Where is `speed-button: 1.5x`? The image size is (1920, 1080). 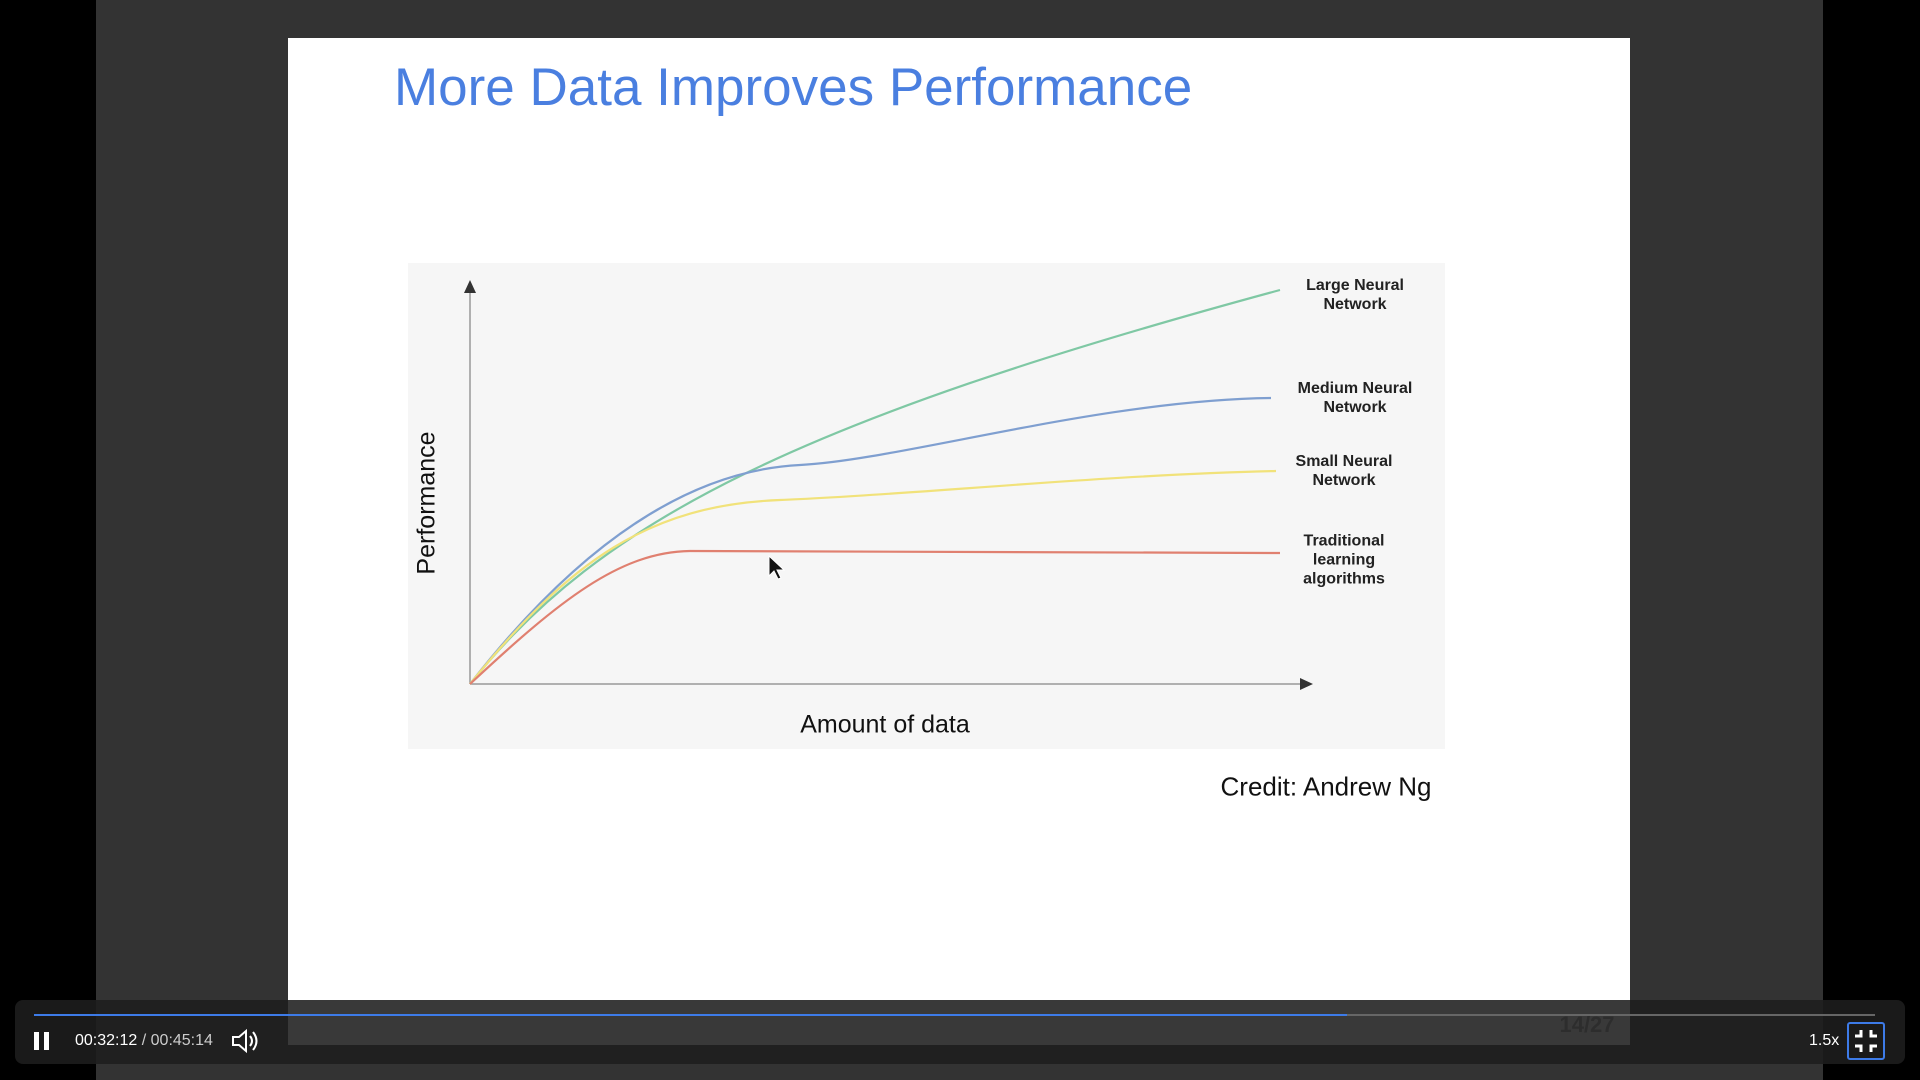
speed-button: 1.5x is located at coordinates (1824, 1040).